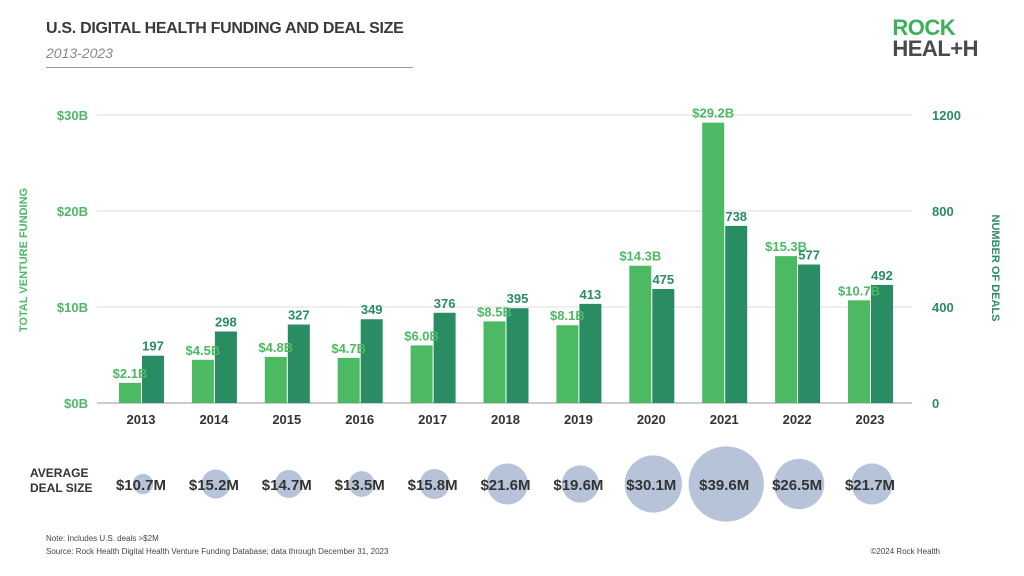  I want to click on y2-tick-label: 1200, so click(946, 115).